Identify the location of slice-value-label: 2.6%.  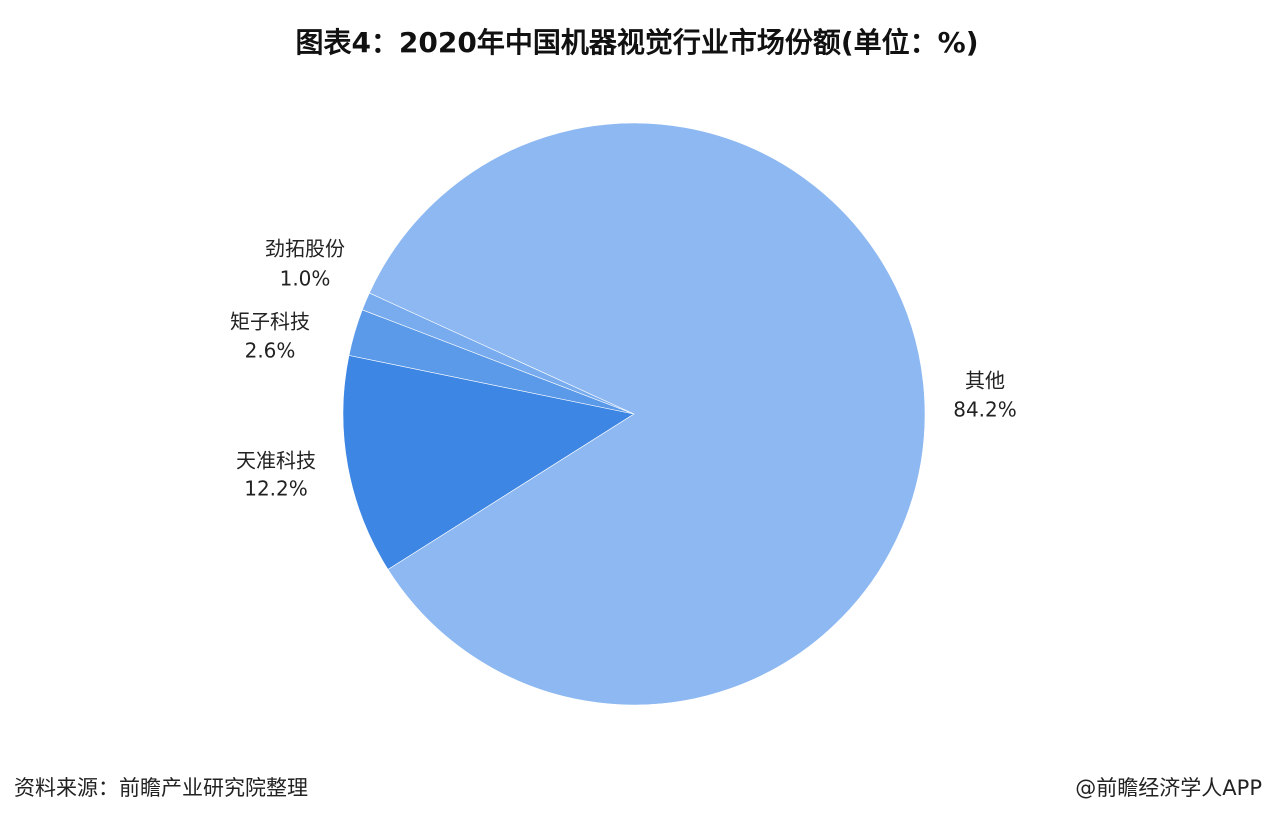
(270, 351).